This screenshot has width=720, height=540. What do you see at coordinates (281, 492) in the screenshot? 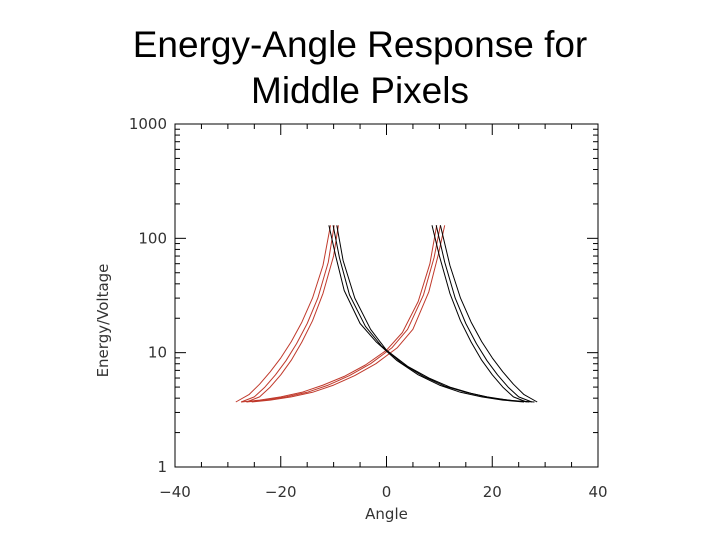
I see `x-tick-label: −20` at bounding box center [281, 492].